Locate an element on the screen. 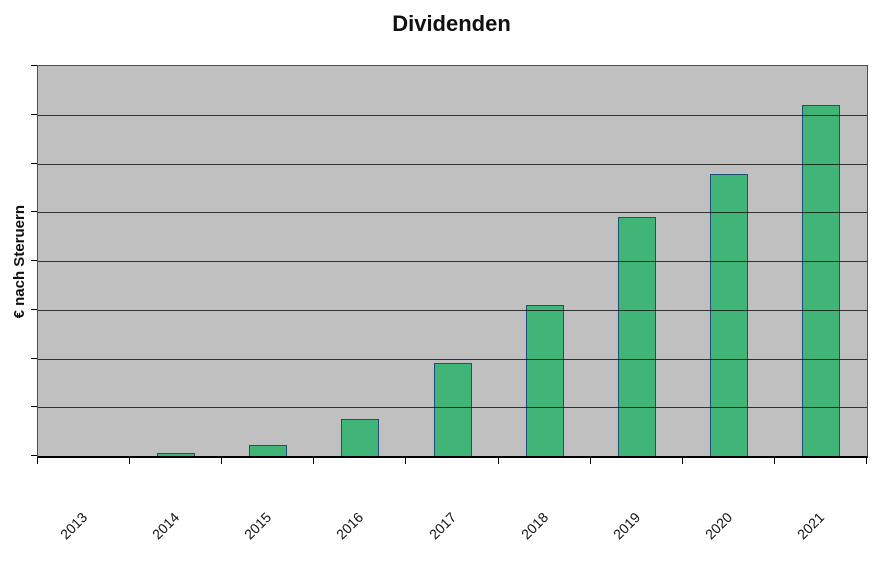 This screenshot has height=569, width=878. x-axis-label-2020: 2020 is located at coordinates (718, 526).